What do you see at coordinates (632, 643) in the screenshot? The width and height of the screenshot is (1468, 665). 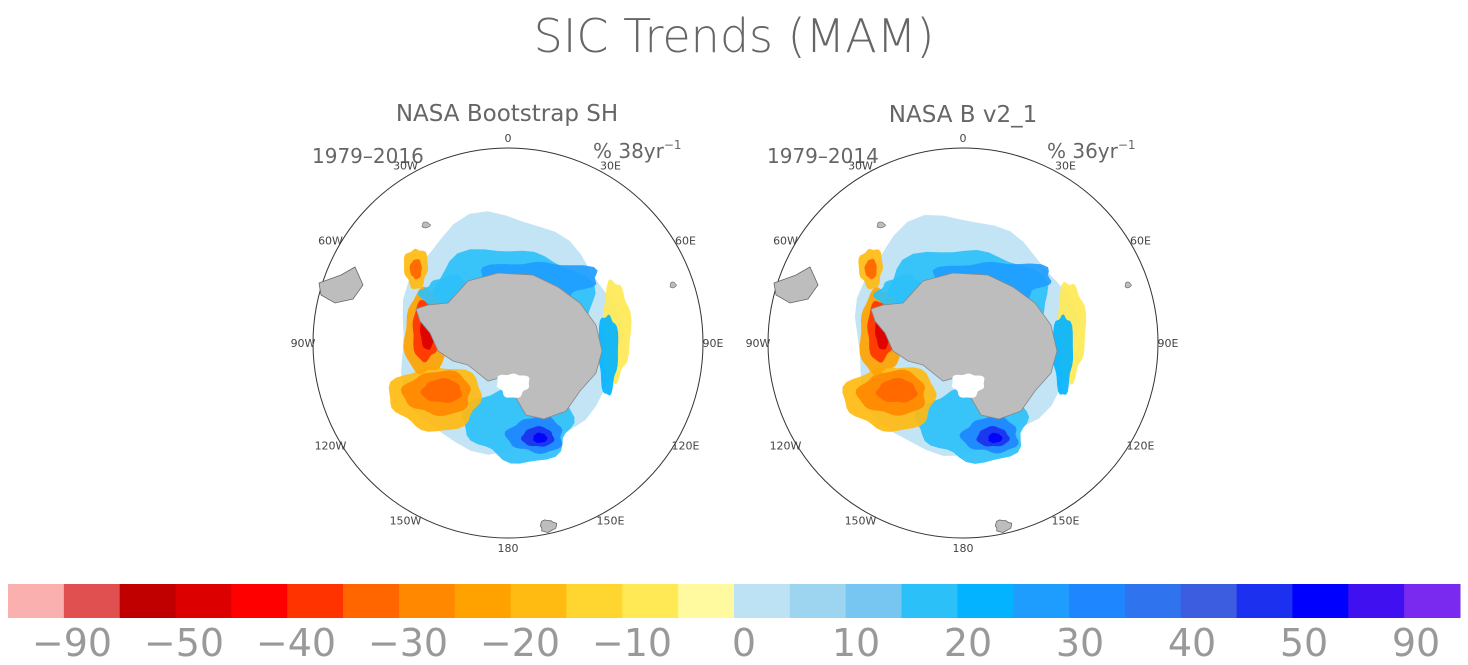 I see `colorbar-tick-label: −10` at bounding box center [632, 643].